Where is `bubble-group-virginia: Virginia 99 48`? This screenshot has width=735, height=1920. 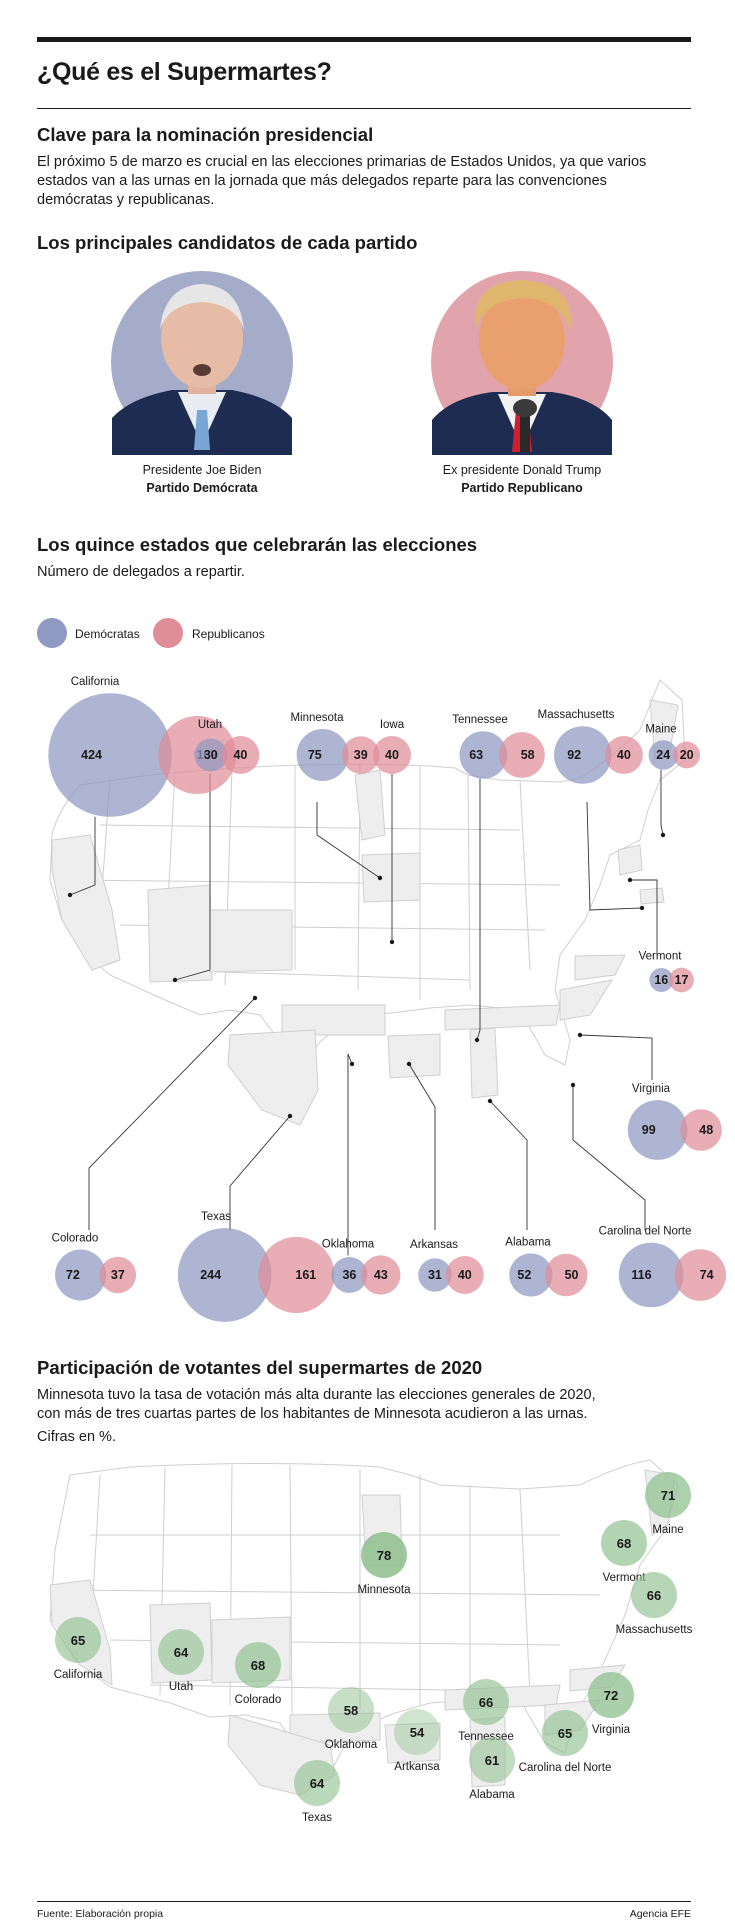 bubble-group-virginia: Virginia 99 48 is located at coordinates (674, 1121).